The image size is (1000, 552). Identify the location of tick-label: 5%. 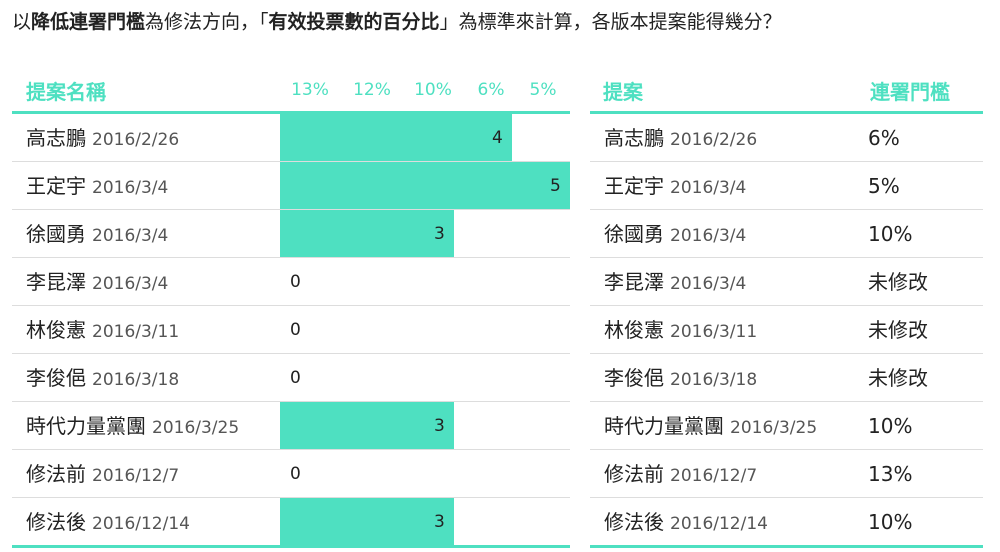
(543, 90).